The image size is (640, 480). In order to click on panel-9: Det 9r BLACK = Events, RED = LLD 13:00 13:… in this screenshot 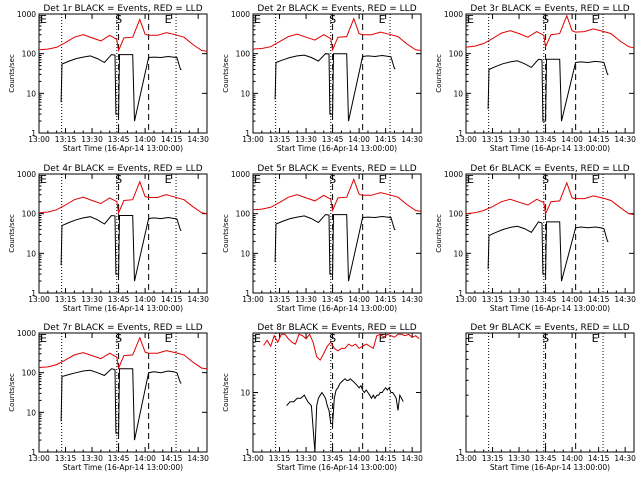, I will do `click(545, 397)`.